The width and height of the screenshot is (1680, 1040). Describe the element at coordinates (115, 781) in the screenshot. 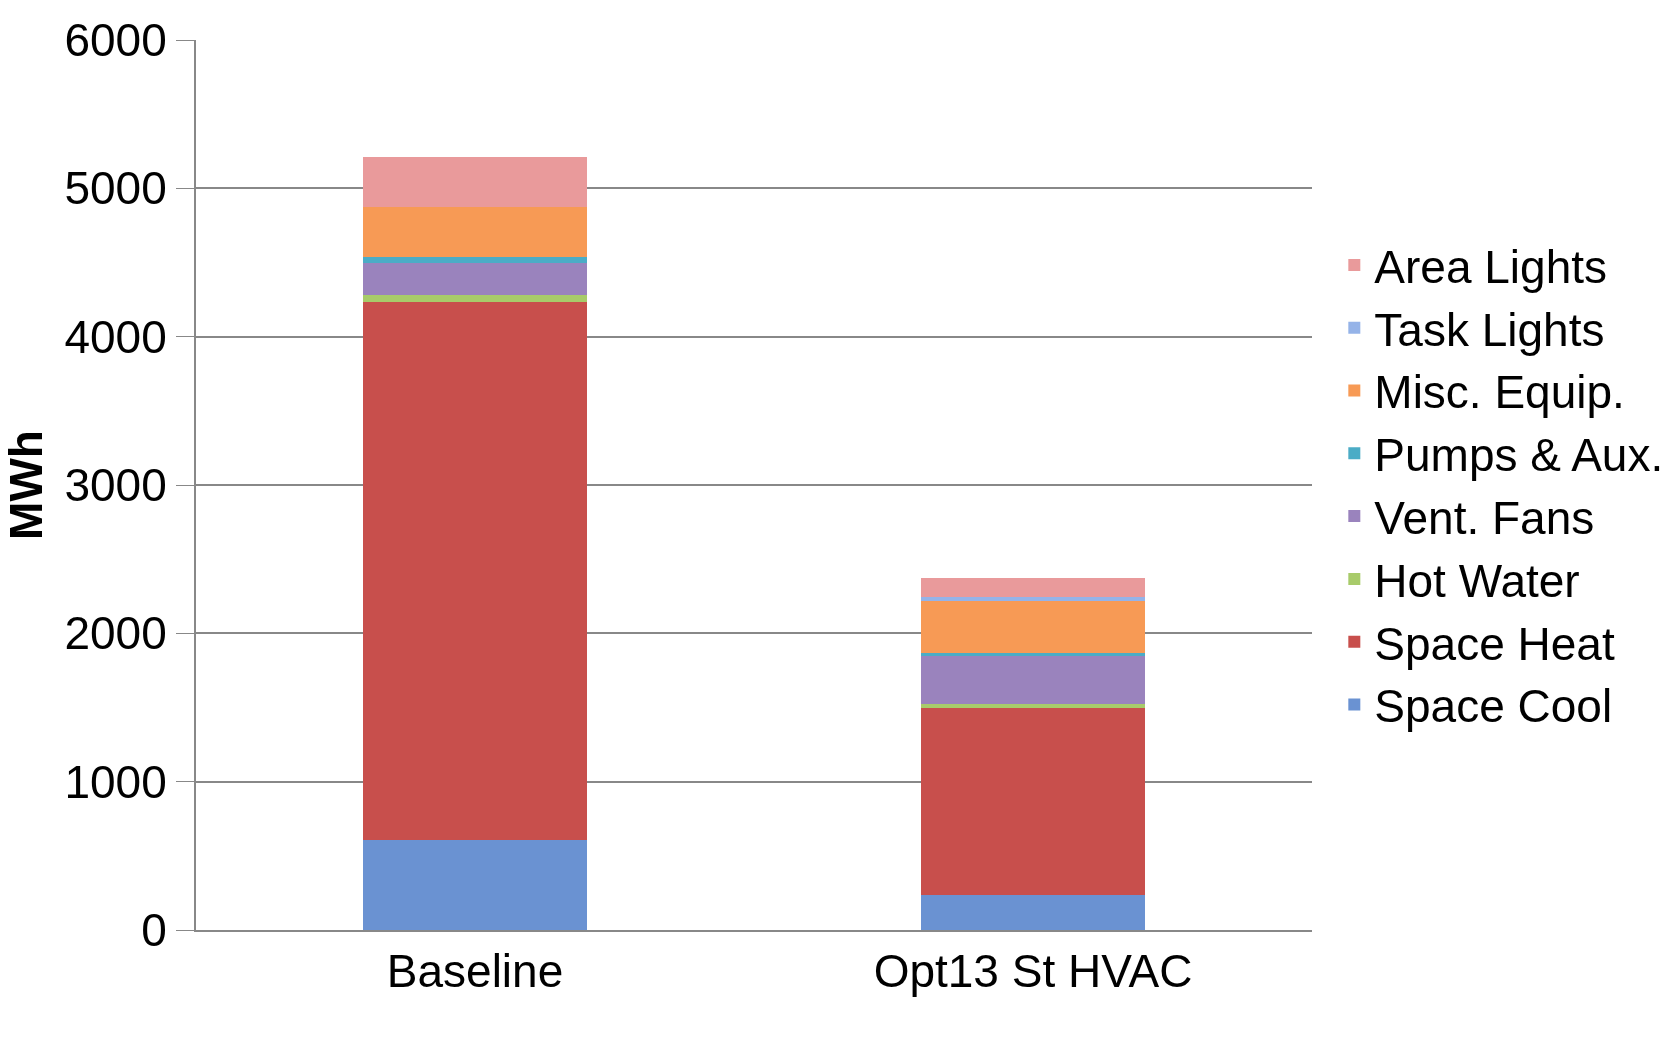

I see `y-tick-label: 1000` at that location.